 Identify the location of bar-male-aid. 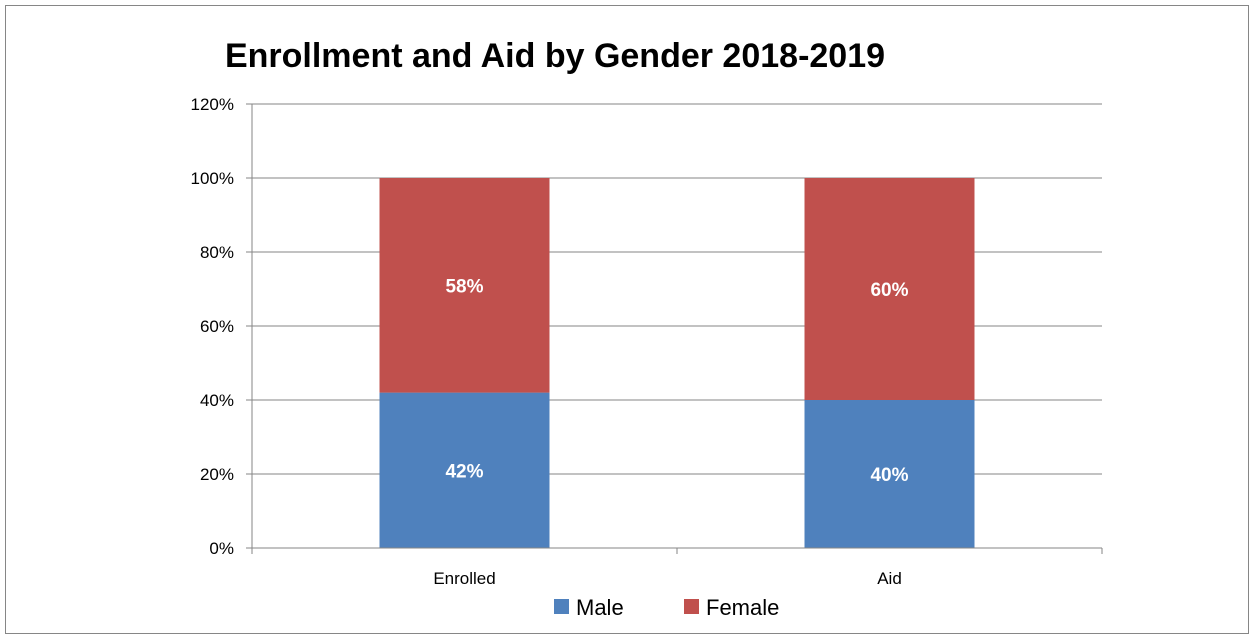
(889, 474).